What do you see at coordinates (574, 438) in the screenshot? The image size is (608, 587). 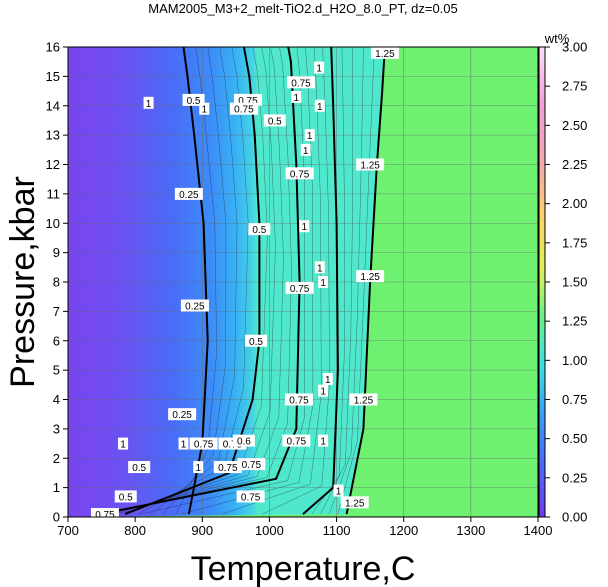 I see `colorbar-tick-label: 0.50` at bounding box center [574, 438].